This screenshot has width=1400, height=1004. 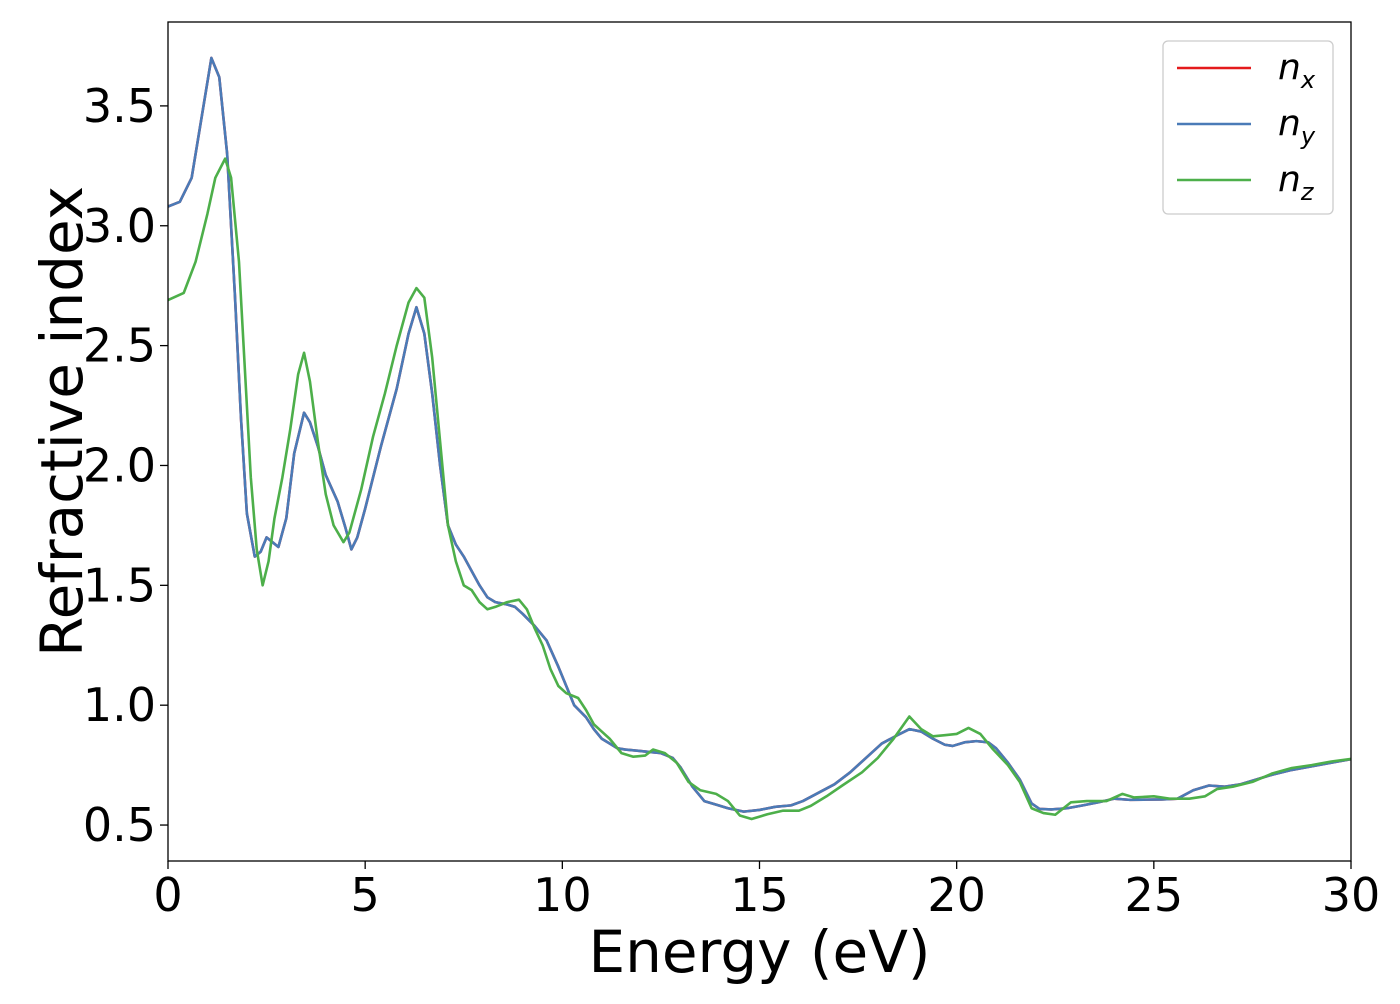 I want to click on y-tick-label: 0.5, so click(x=119, y=825).